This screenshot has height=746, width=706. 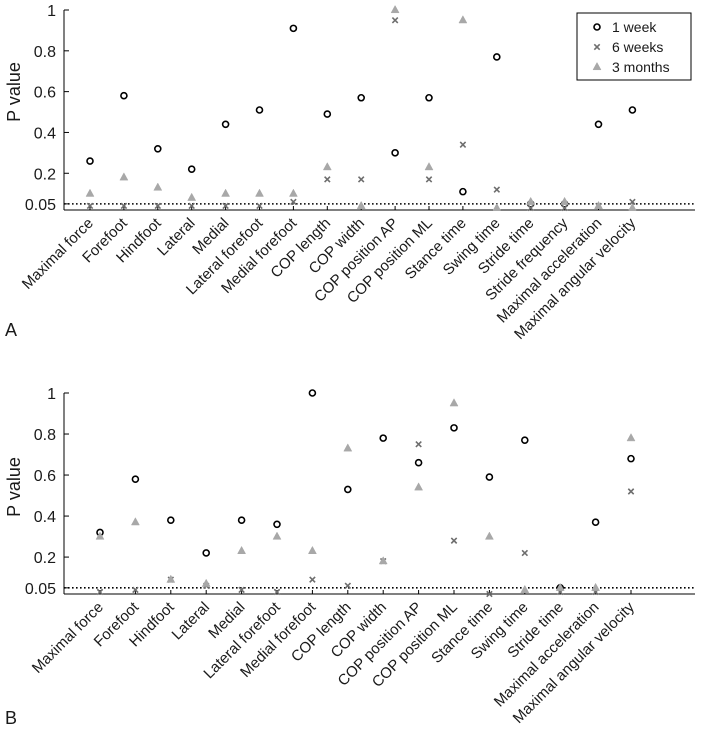 What do you see at coordinates (597, 27) in the screenshot?
I see `legend-one-week-marker` at bounding box center [597, 27].